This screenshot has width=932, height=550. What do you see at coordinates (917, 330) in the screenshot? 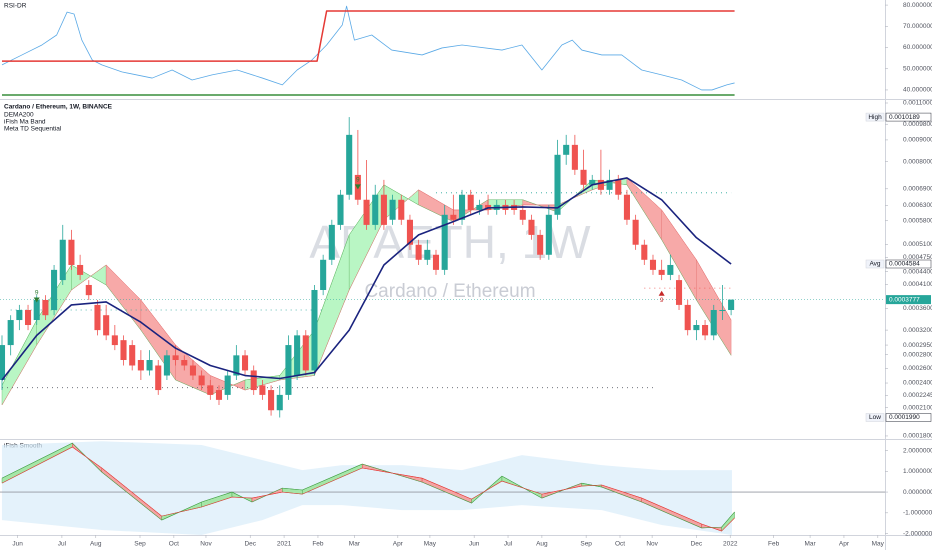
I see `y-tick-label: 0.0003200` at bounding box center [917, 330].